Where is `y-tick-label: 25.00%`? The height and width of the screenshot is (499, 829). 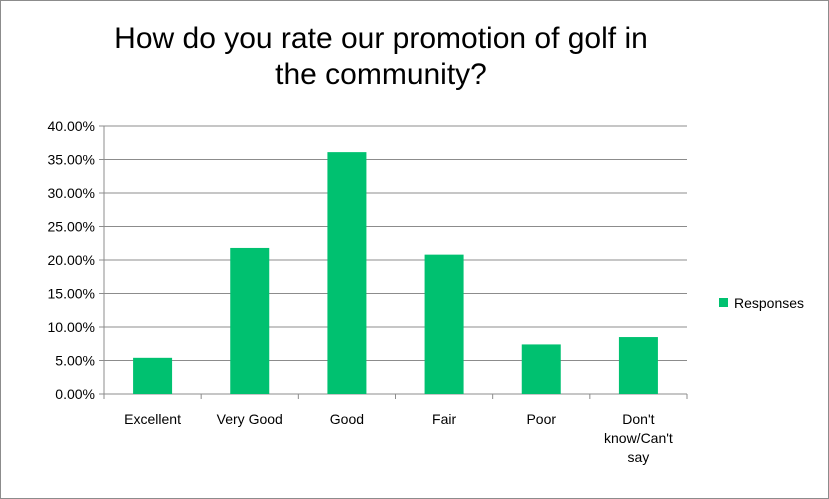
y-tick-label: 25.00% is located at coordinates (71, 227).